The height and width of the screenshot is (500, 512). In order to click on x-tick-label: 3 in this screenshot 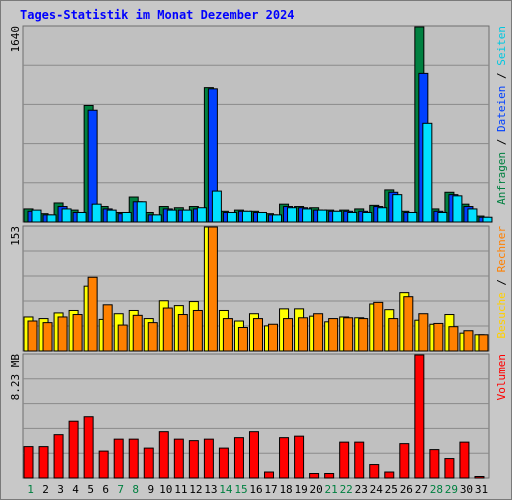, I will do `click(60, 489)`.